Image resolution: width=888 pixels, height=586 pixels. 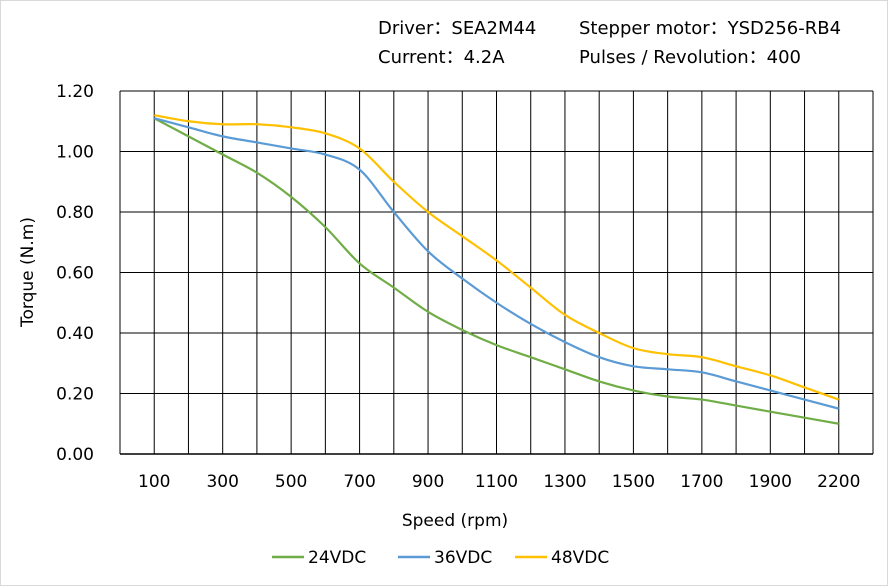 What do you see at coordinates (75, 213) in the screenshot?
I see `y-tick-label: 0.80` at bounding box center [75, 213].